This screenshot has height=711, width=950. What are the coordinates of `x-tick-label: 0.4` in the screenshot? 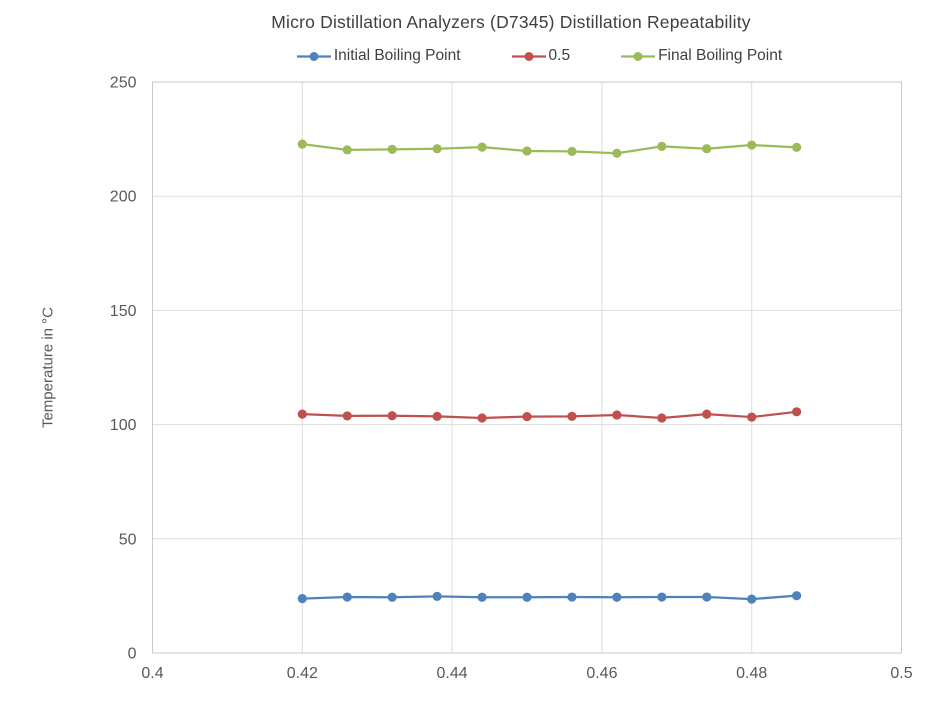 It's located at (152, 673).